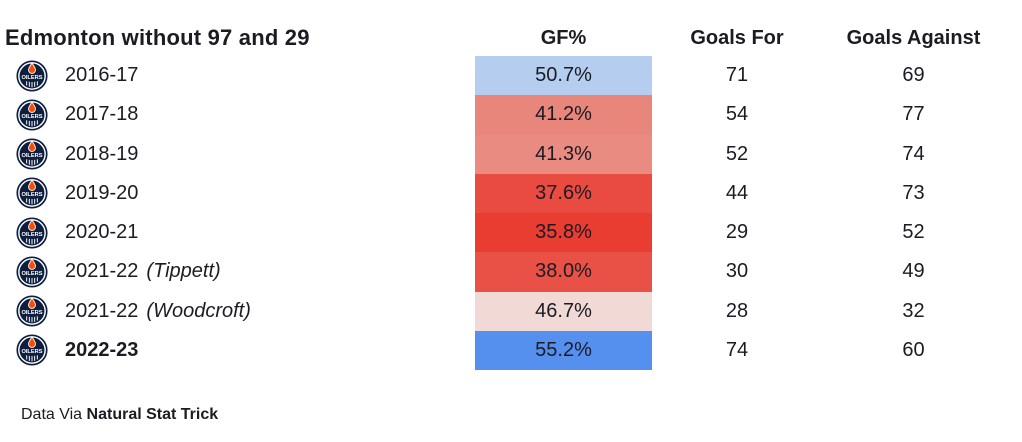  I want to click on goals-against-value: 73, so click(913, 192).